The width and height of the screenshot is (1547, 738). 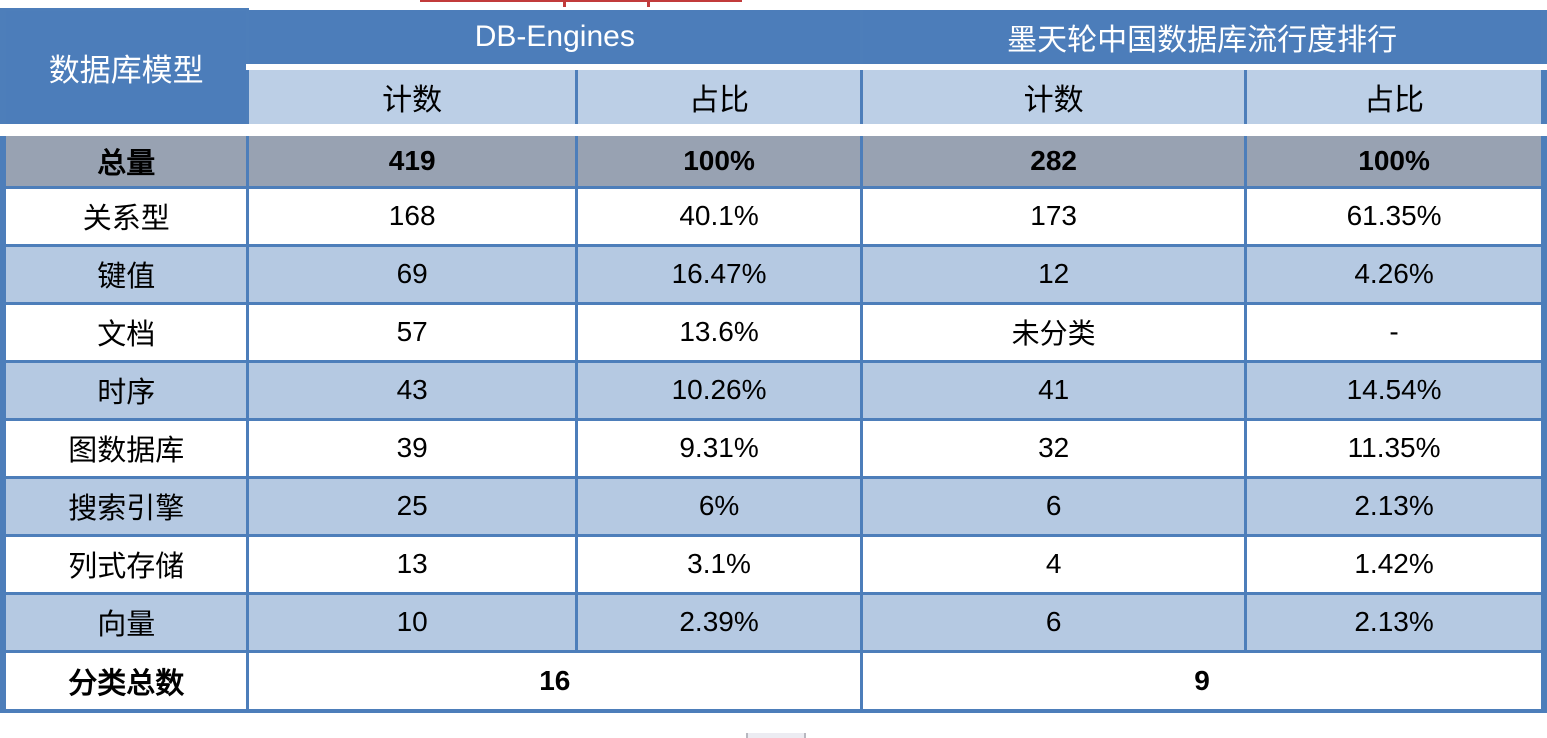 What do you see at coordinates (1395, 564) in the screenshot?
I see `cell-value: 1.42%` at bounding box center [1395, 564].